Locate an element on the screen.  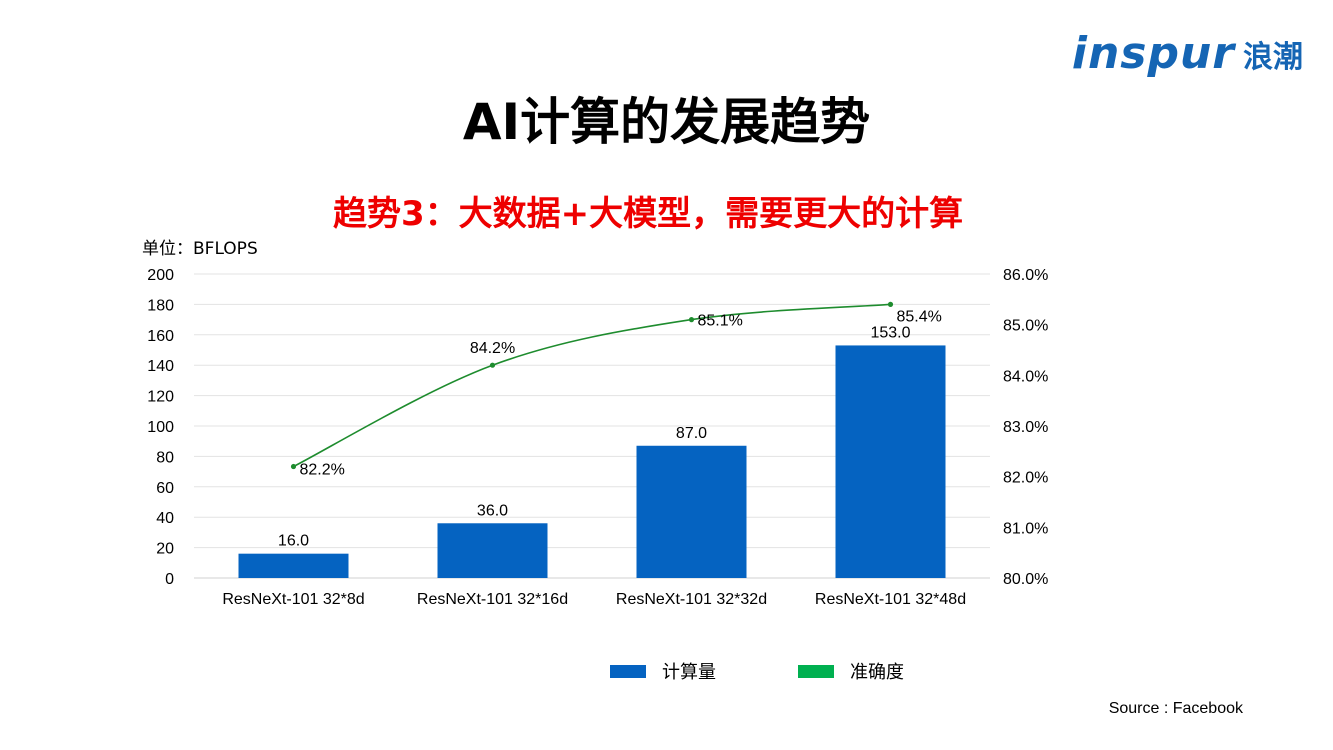
y2-tick-label: 84.0% is located at coordinates (1025, 376).